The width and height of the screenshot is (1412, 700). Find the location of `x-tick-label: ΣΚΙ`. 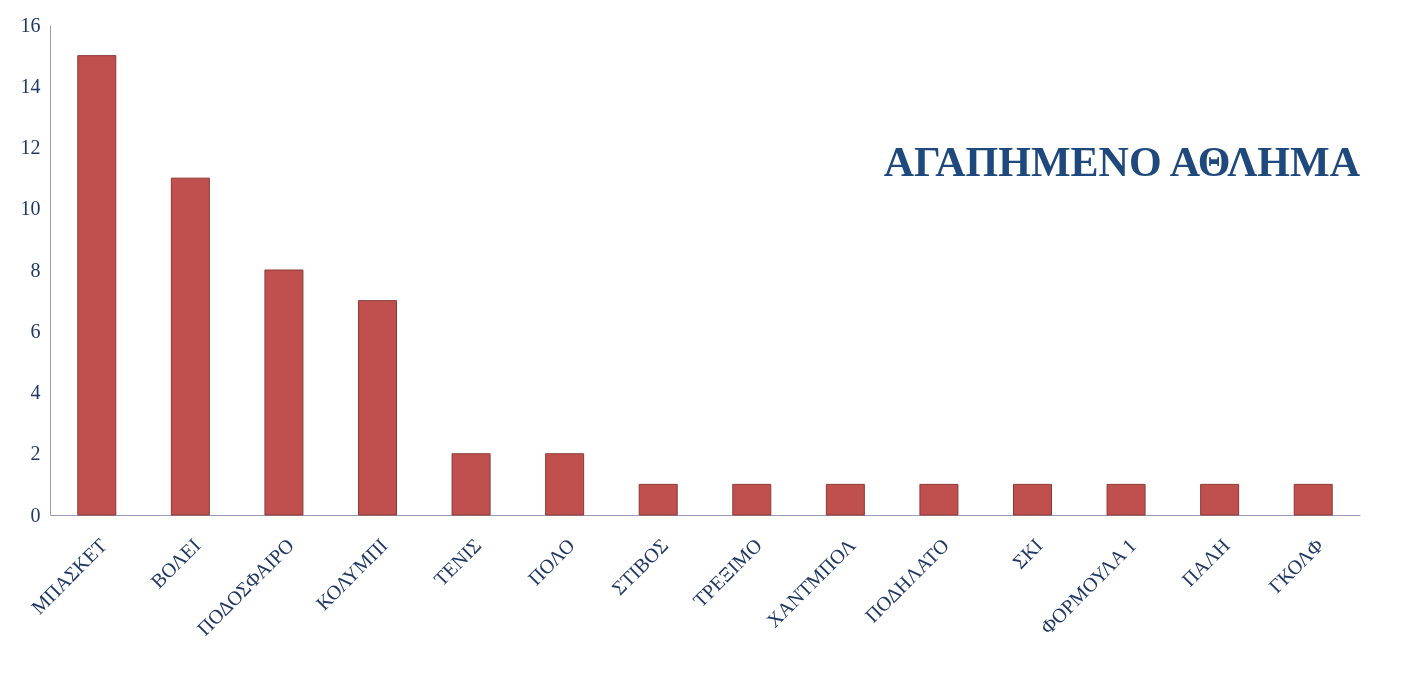

x-tick-label: ΣΚΙ is located at coordinates (1027, 553).